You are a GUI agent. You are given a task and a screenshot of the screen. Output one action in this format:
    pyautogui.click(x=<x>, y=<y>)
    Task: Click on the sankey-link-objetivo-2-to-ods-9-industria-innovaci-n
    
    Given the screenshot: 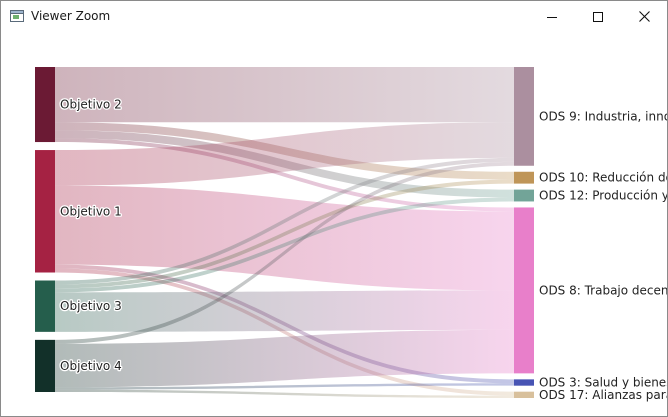 What is the action you would take?
    pyautogui.click(x=284, y=95)
    